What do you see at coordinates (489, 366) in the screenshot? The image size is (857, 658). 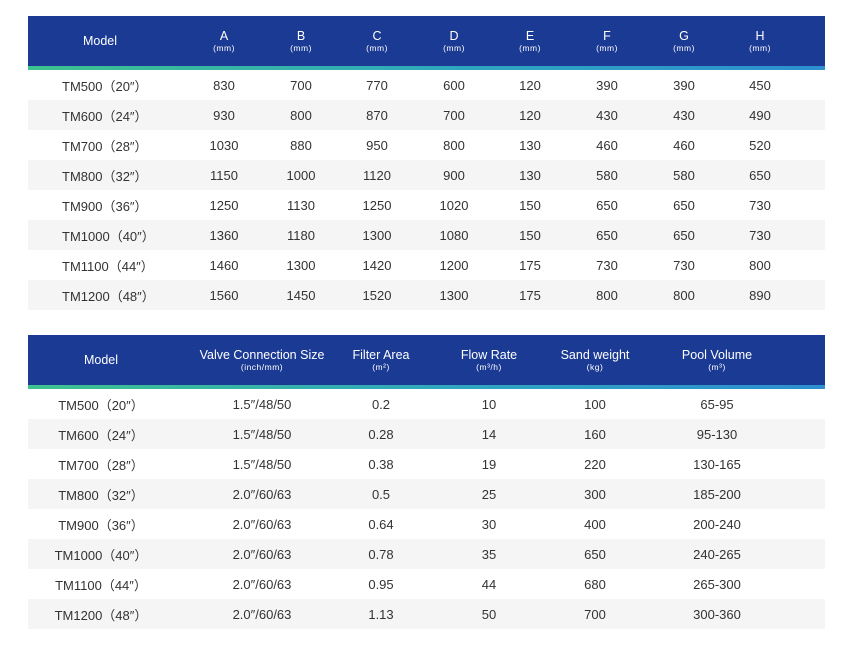 I see `column-header-unit: (m³/h)` at bounding box center [489, 366].